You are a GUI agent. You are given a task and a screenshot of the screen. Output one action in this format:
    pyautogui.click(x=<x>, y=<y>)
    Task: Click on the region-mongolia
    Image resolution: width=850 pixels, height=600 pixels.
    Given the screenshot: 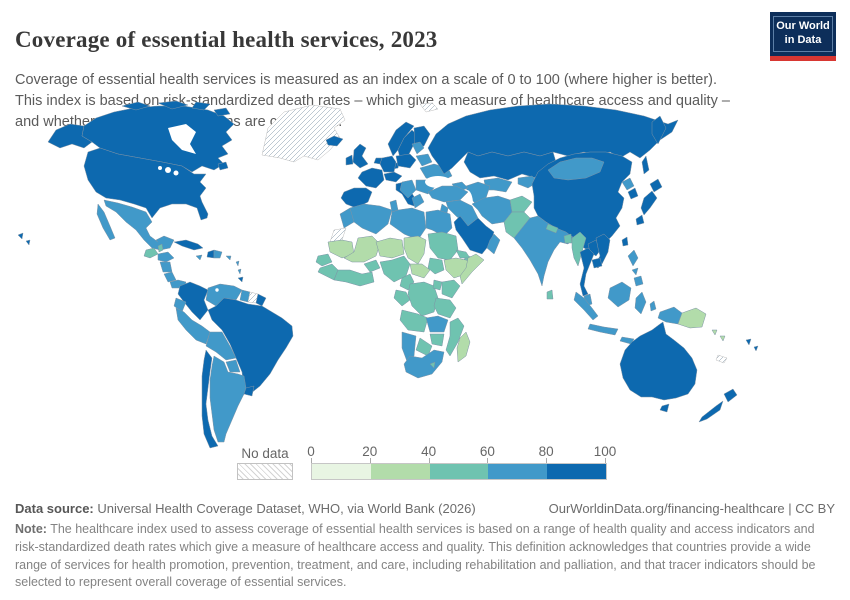 What is the action you would take?
    pyautogui.click(x=576, y=169)
    